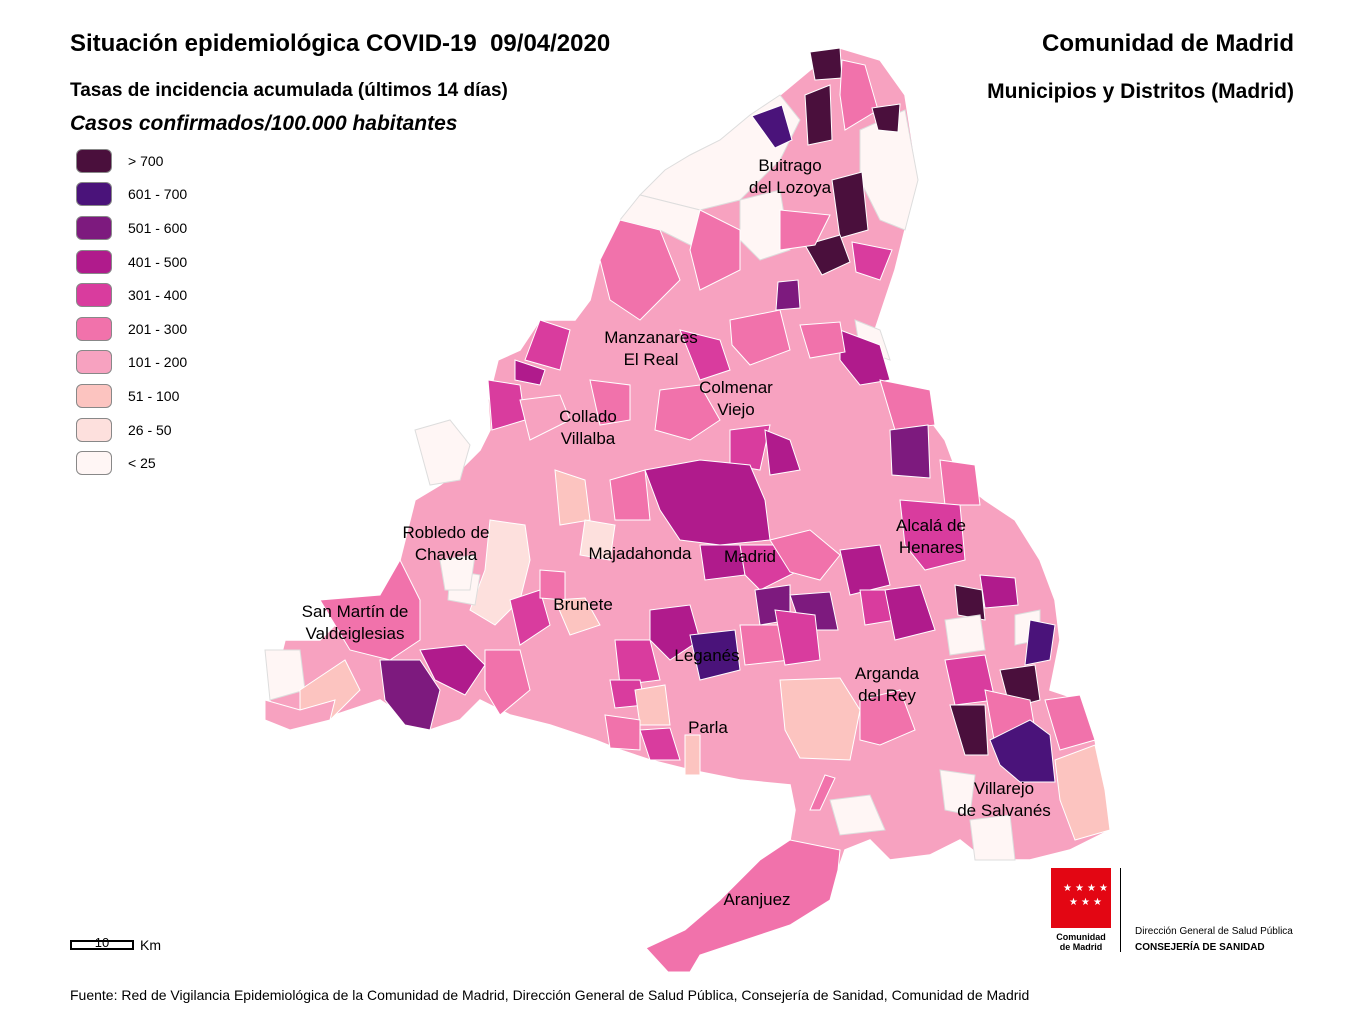 The width and height of the screenshot is (1366, 1025). What do you see at coordinates (355, 622) in the screenshot?
I see `place-label: San Martín de Valdeiglesias` at bounding box center [355, 622].